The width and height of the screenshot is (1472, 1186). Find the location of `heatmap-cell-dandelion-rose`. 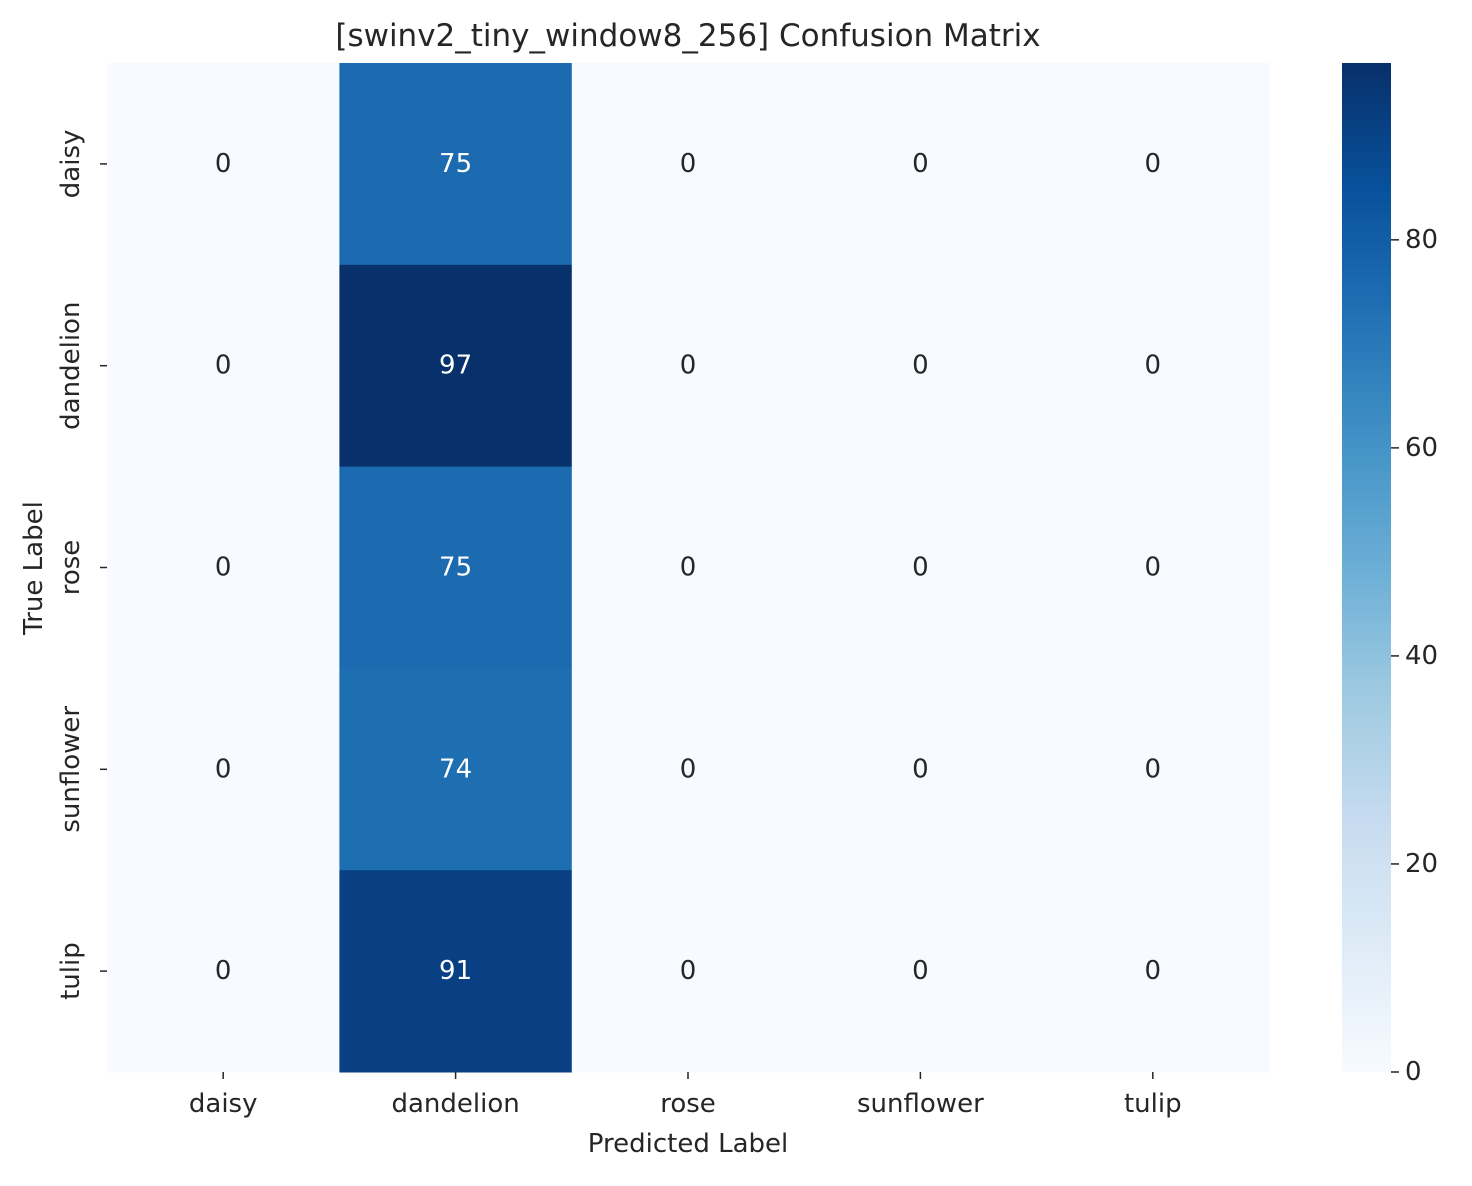

heatmap-cell-dandelion-rose is located at coordinates (688, 366).